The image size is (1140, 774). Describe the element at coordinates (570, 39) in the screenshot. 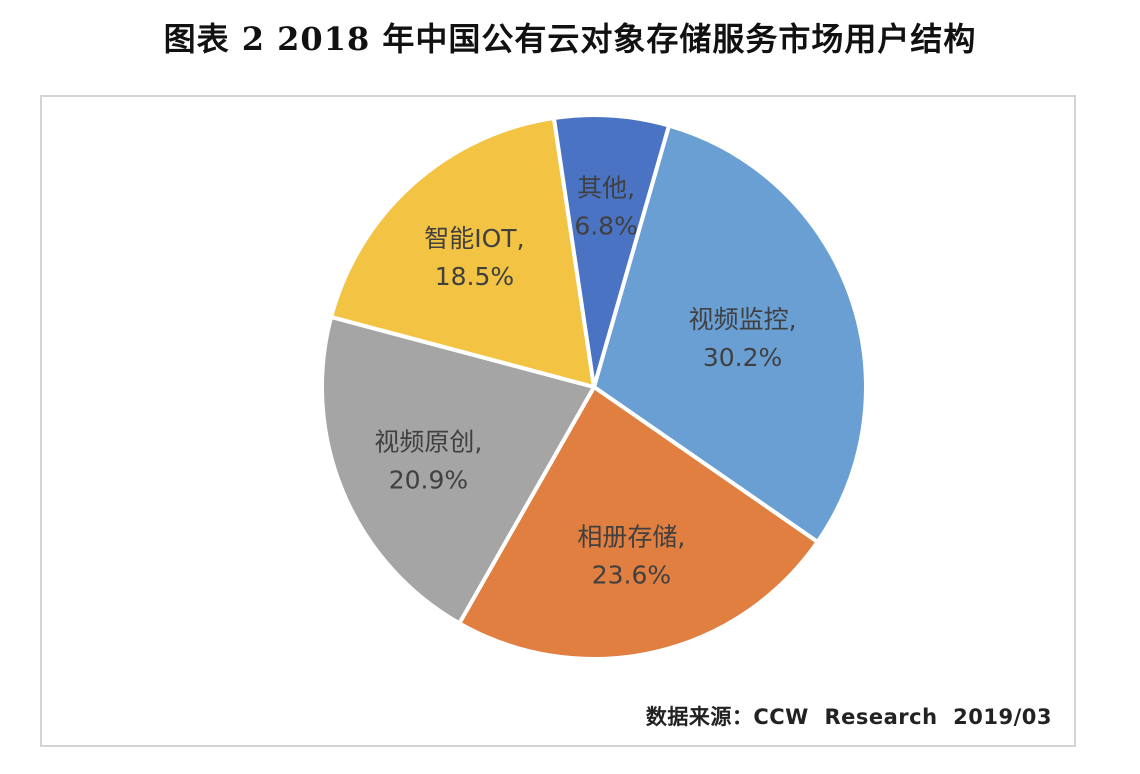

I see `chart-title: 图表 2 2018 年中国公有云对象存储服务市场用户结构` at that location.